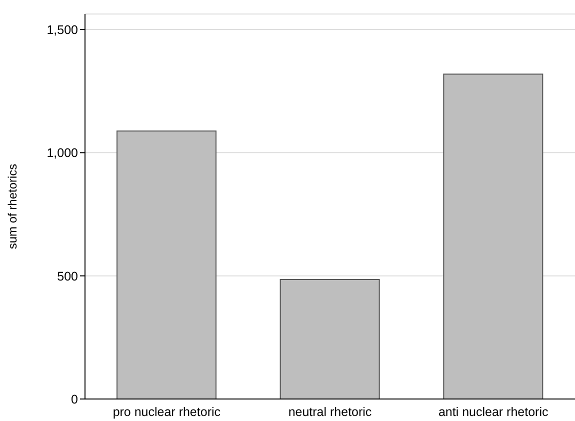  What do you see at coordinates (330, 411) in the screenshot?
I see `x-tick-label: neutral rhetoric` at bounding box center [330, 411].